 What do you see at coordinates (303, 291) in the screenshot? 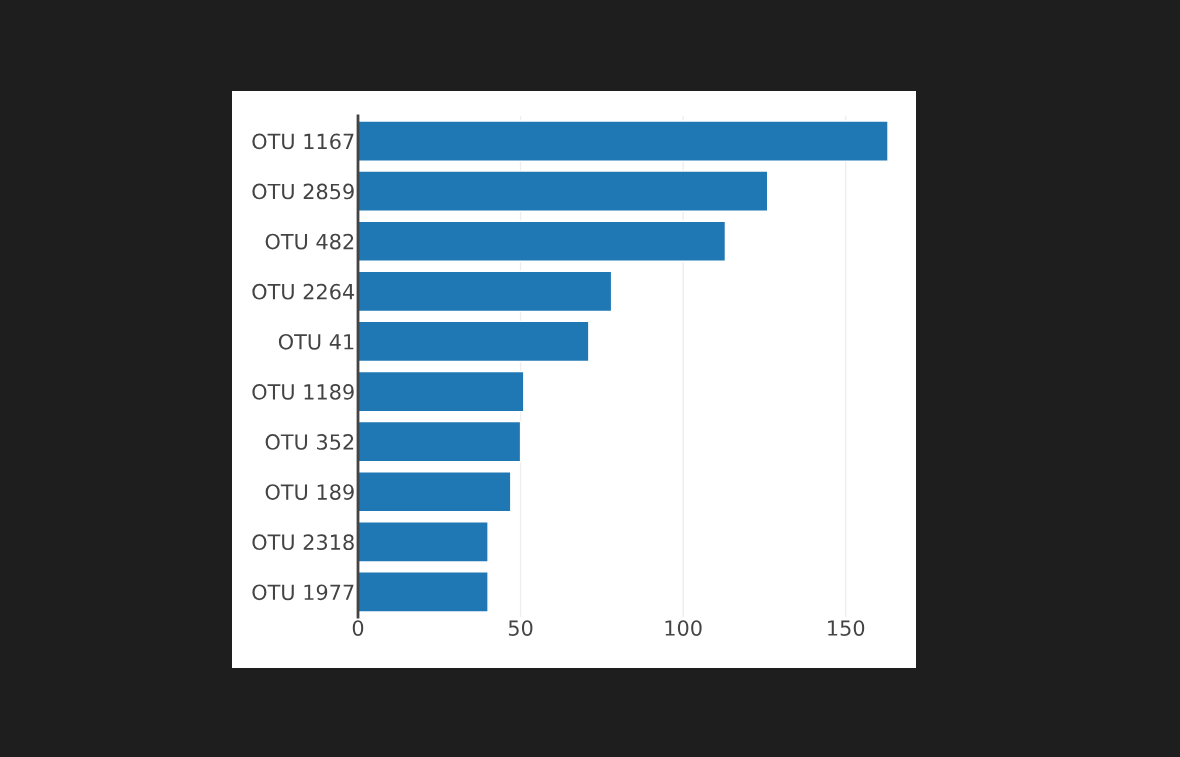
I see `y-tick-label: OTU 2264` at bounding box center [303, 291].